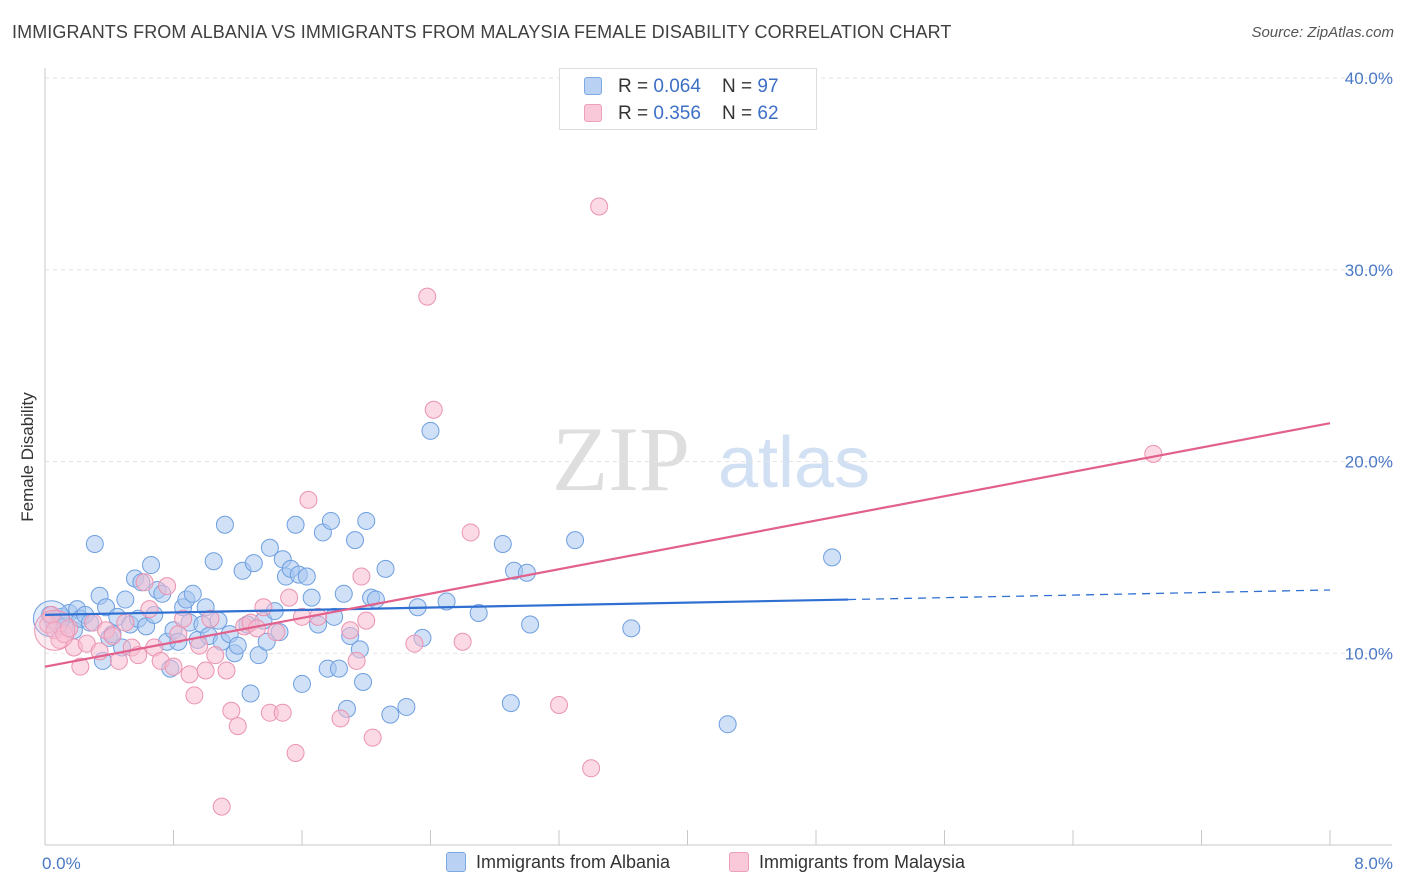  Describe the element at coordinates (573, 862) in the screenshot. I see `bottom-albania-label: Immigrants from Albania` at that location.